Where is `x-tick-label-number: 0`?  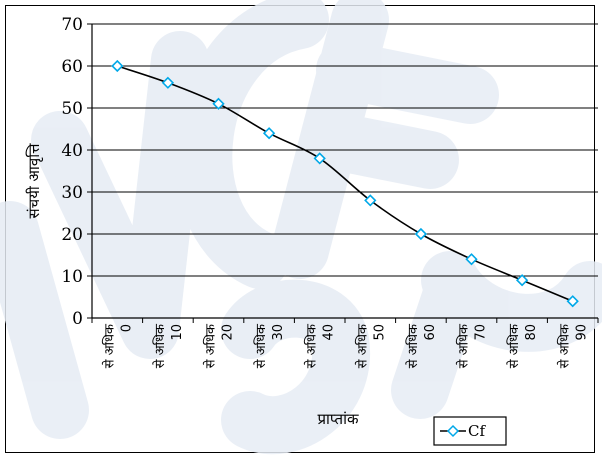
x-tick-label-number: 0 is located at coordinates (126, 328).